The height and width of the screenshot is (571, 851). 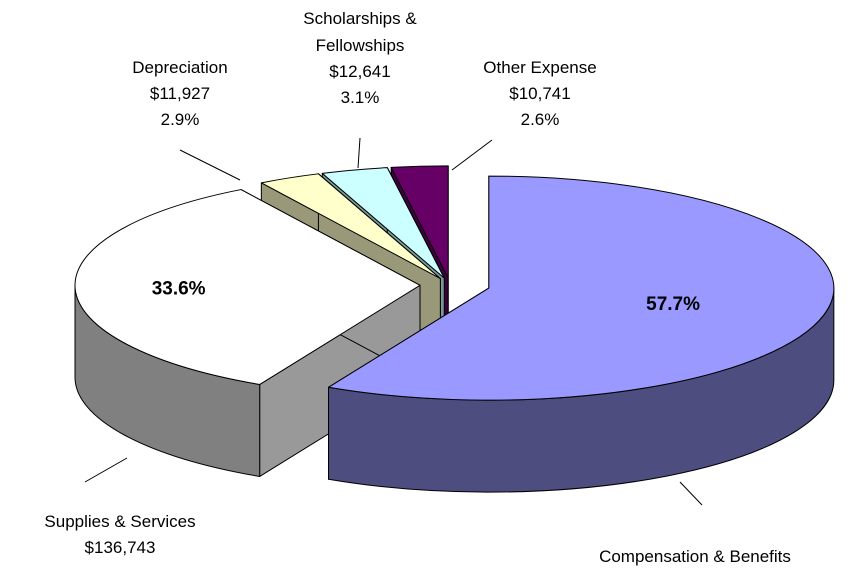 What do you see at coordinates (179, 289) in the screenshot?
I see `percent-label: 33.6%` at bounding box center [179, 289].